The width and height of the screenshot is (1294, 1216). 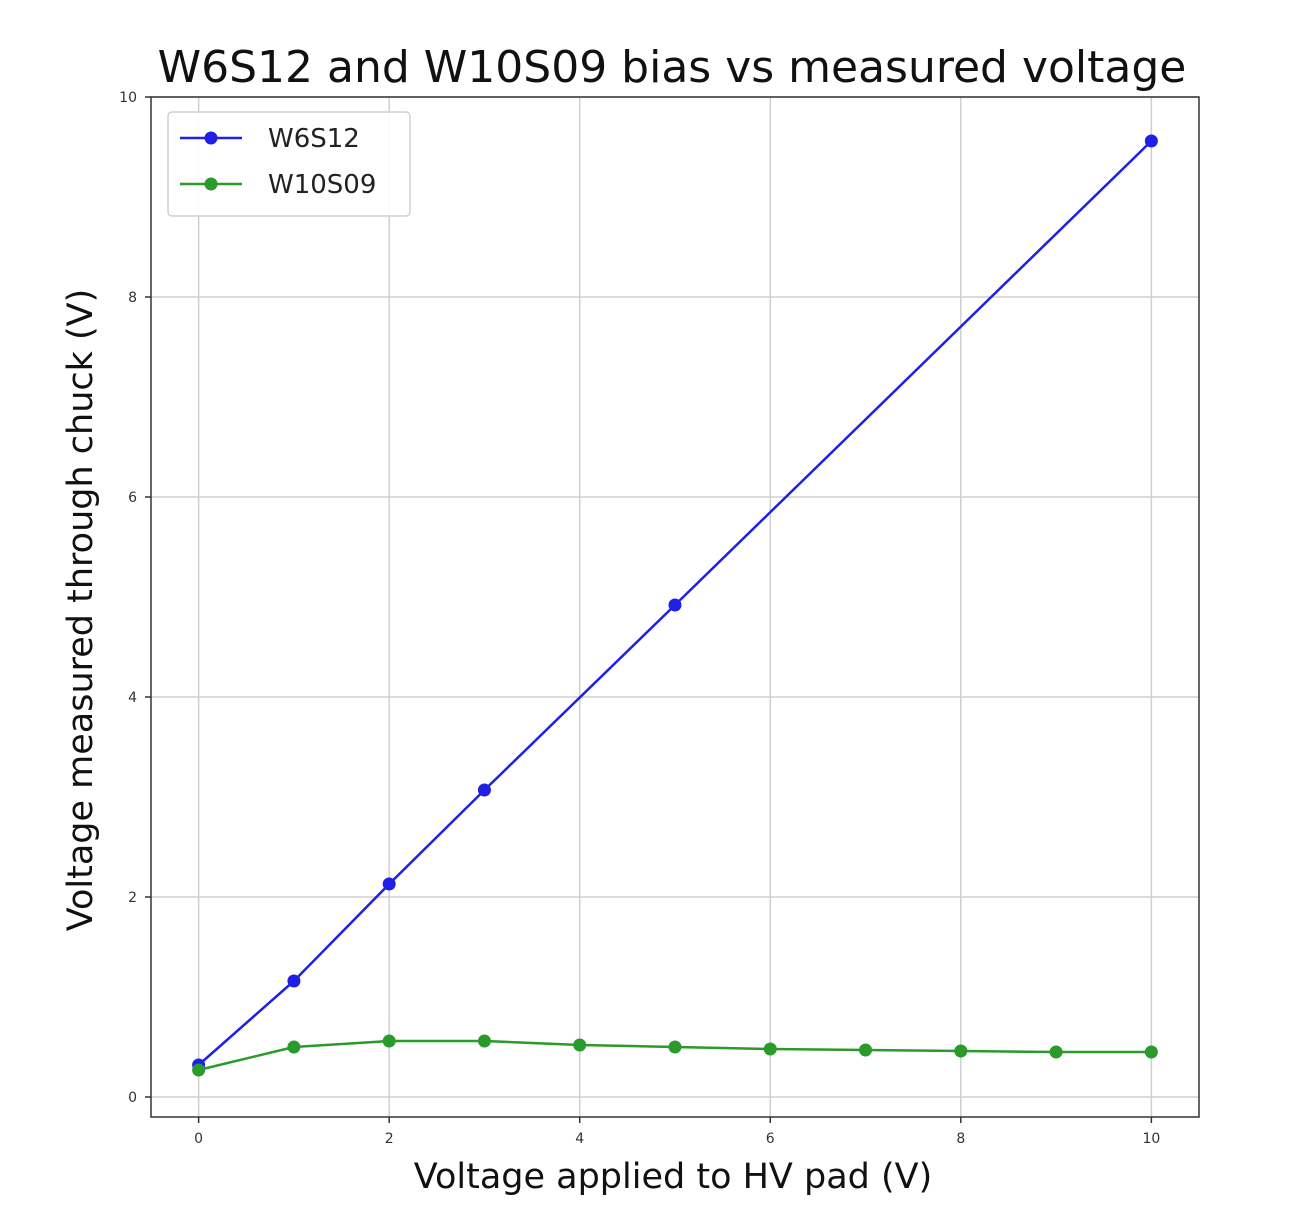 I want to click on y-tick-label: 8, so click(x=132, y=298).